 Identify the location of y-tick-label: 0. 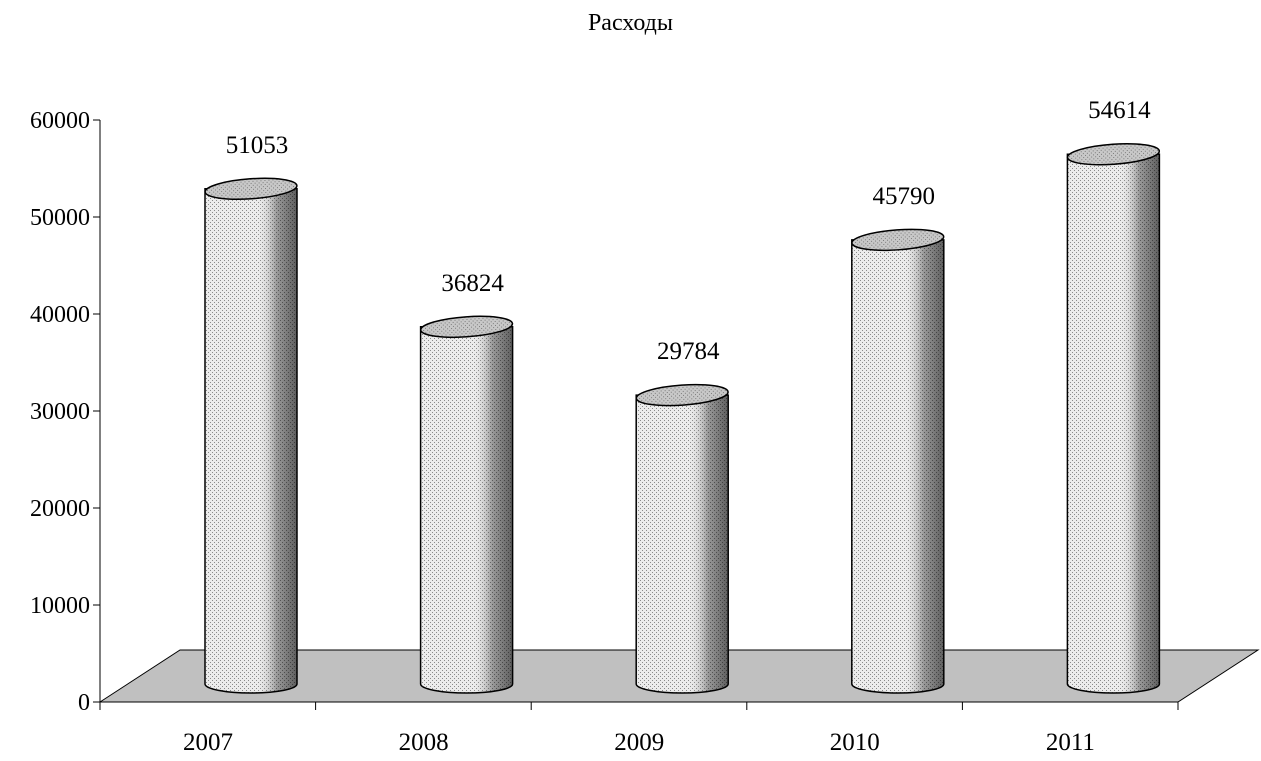
(84, 703).